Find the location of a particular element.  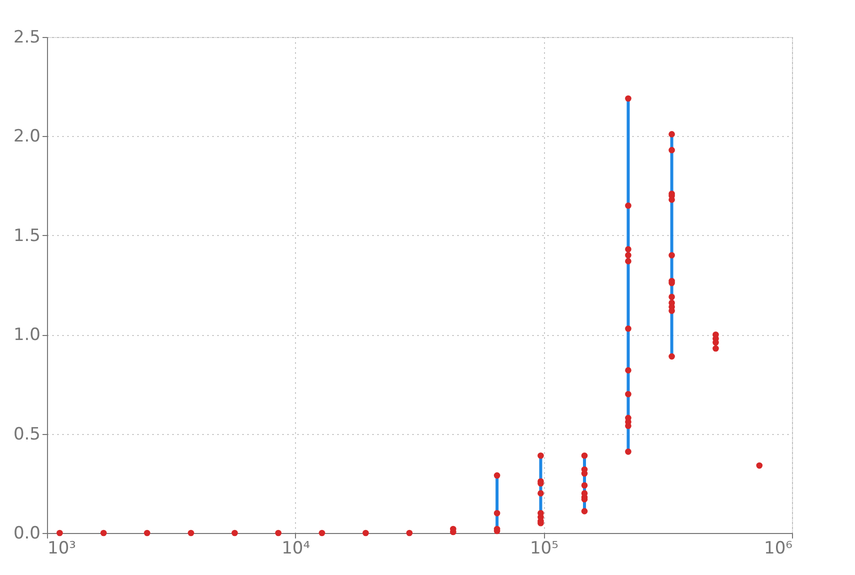

y-tick-label: 0.0 is located at coordinates (26, 534).